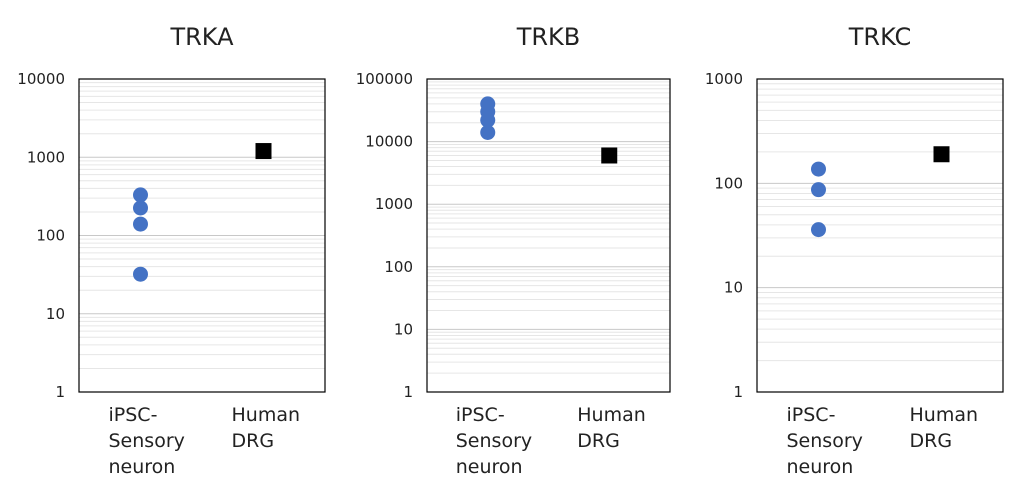  Describe the element at coordinates (548, 37) in the screenshot. I see `chart-title: TRKB` at that location.